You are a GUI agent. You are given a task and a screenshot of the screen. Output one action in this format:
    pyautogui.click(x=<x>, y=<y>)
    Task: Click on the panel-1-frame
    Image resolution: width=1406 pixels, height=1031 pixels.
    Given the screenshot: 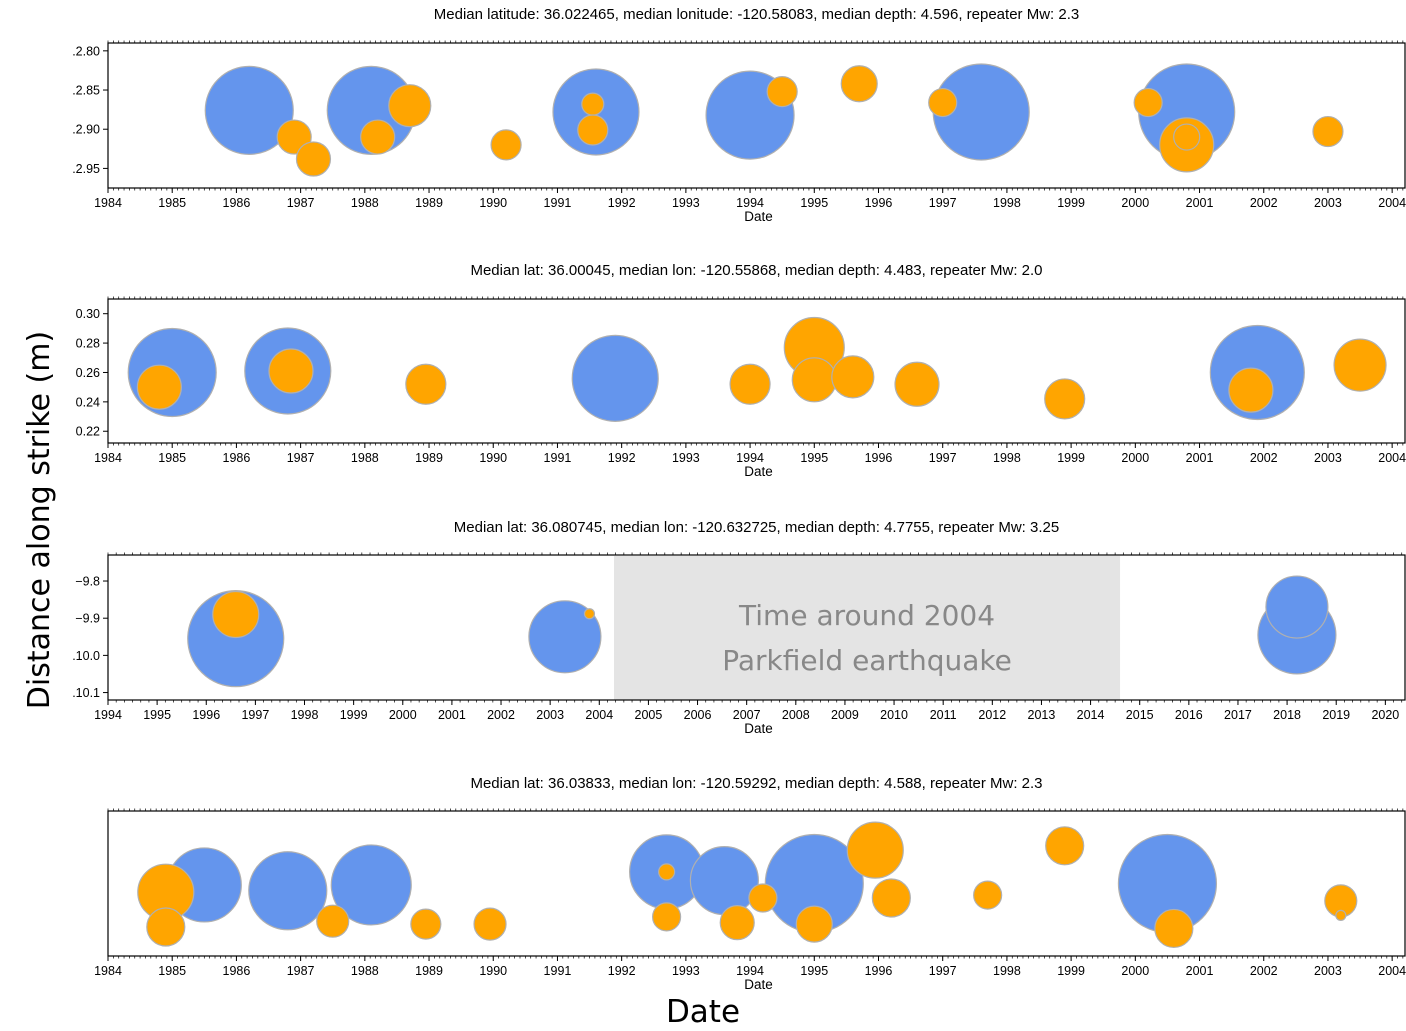 What is the action you would take?
    pyautogui.click(x=756, y=115)
    